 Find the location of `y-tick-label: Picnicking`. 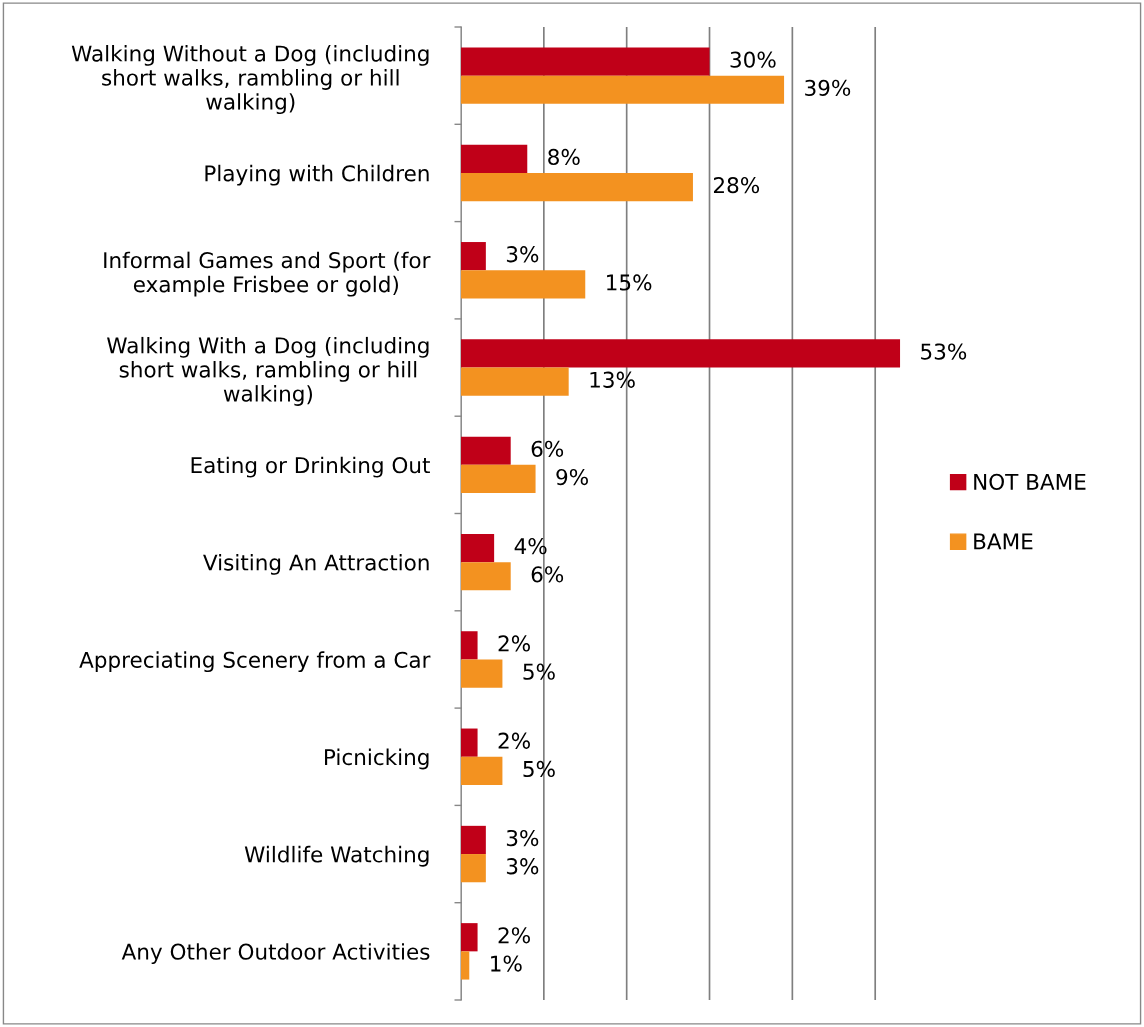

y-tick-label: Picnicking is located at coordinates (377, 759).